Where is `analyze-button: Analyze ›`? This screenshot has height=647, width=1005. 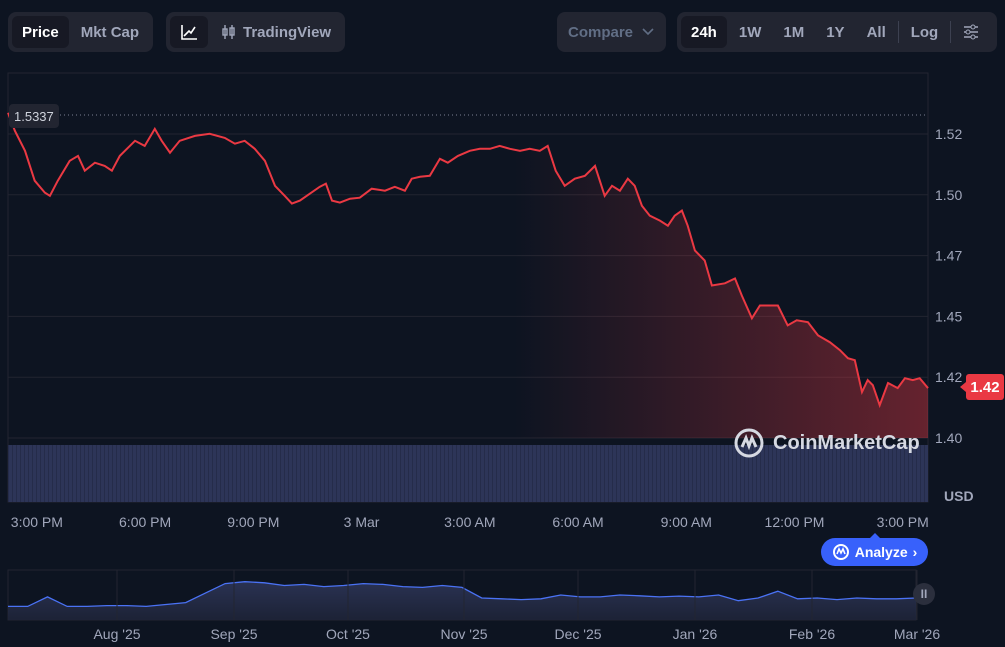 analyze-button: Analyze › is located at coordinates (874, 549).